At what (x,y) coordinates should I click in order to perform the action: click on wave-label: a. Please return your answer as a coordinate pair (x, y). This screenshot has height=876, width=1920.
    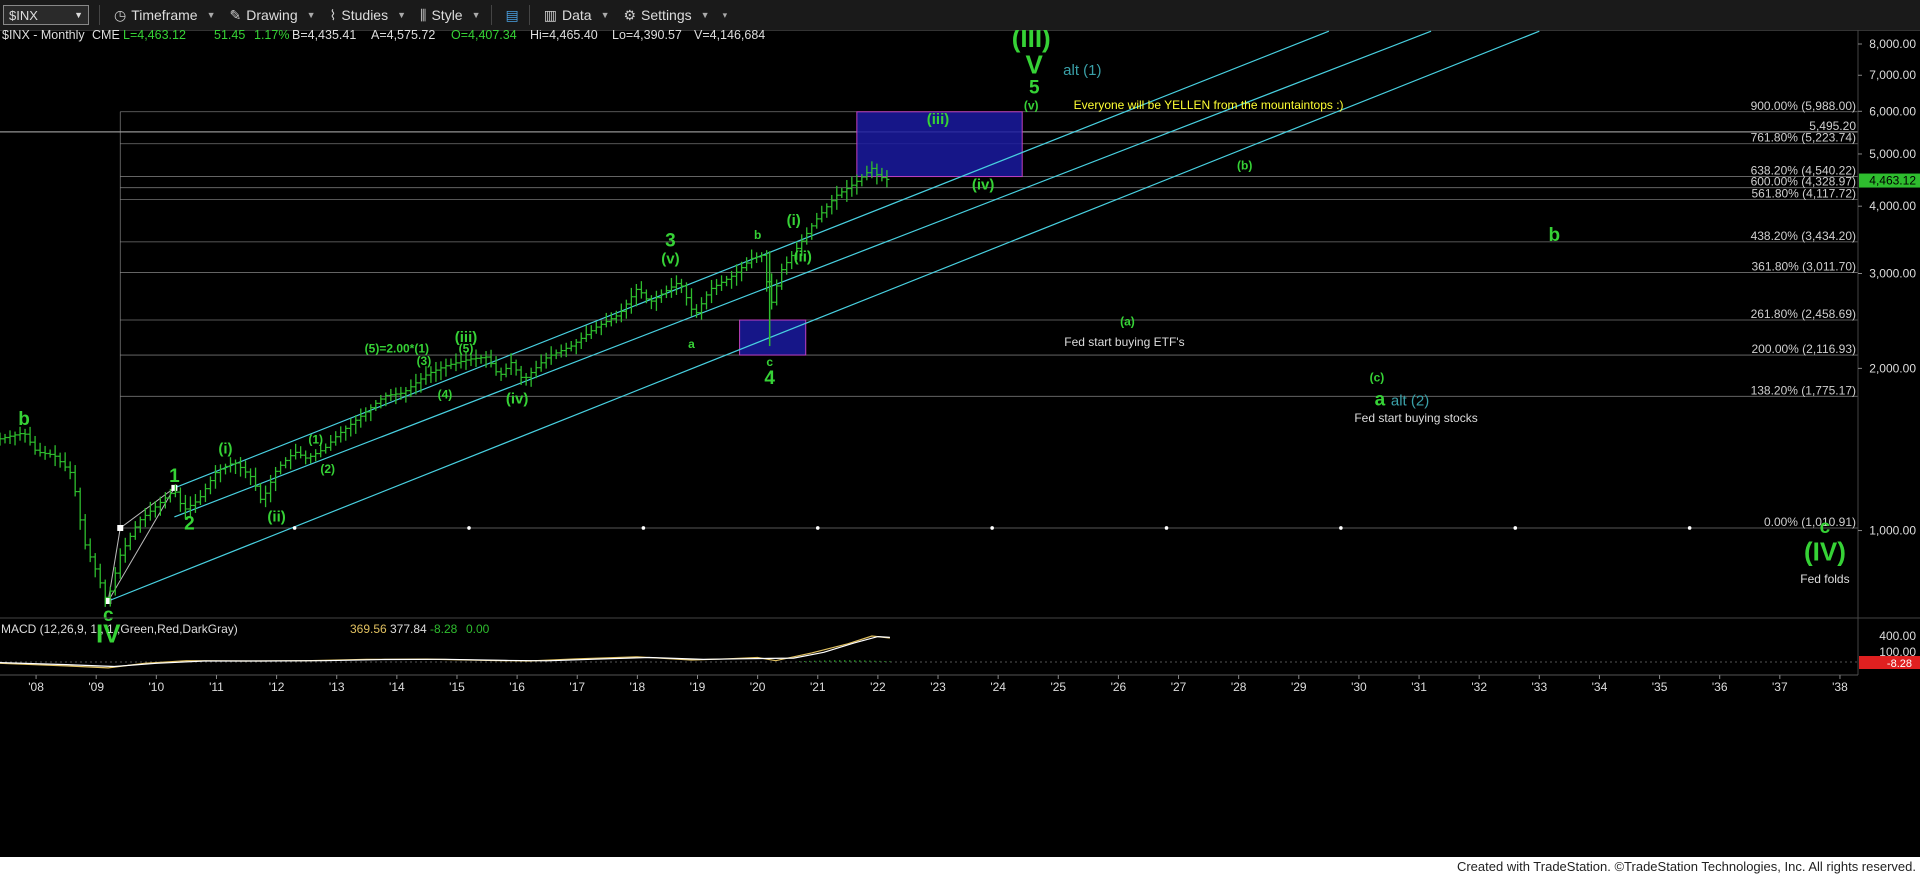
    Looking at the image, I should click on (691, 344).